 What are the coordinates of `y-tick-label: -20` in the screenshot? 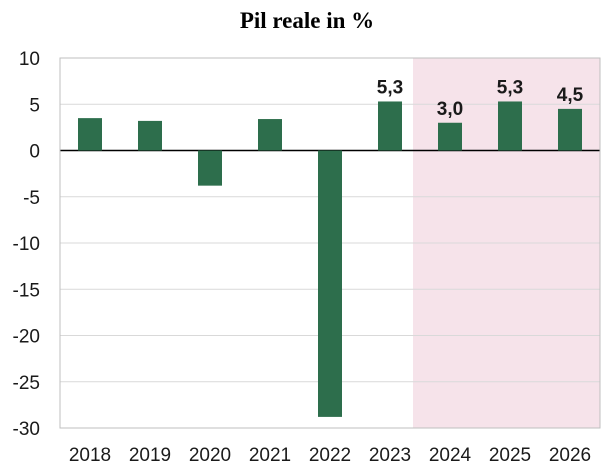 It's located at (26, 337).